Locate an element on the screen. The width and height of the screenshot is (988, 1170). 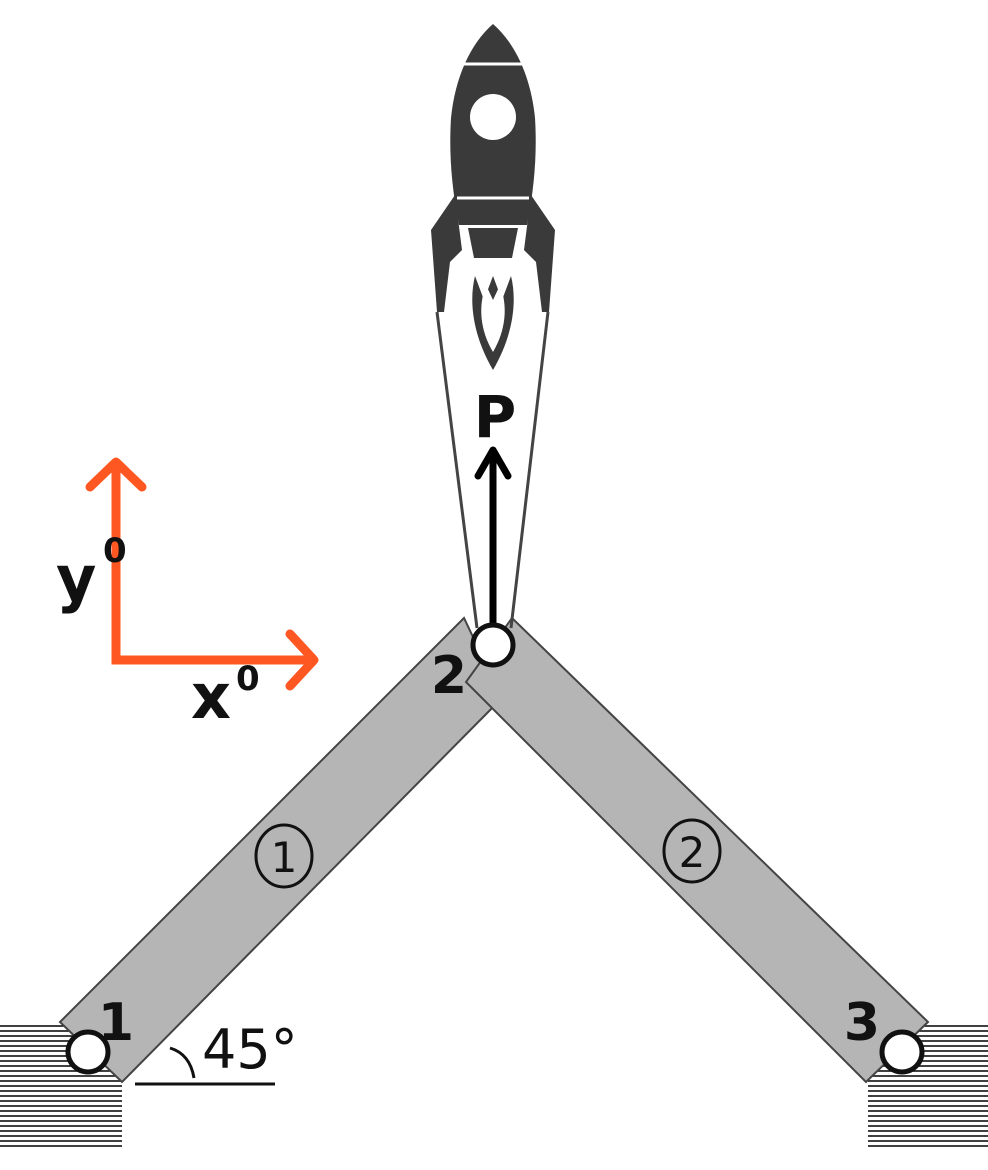
y-axis-label: y is located at coordinates (76, 578).